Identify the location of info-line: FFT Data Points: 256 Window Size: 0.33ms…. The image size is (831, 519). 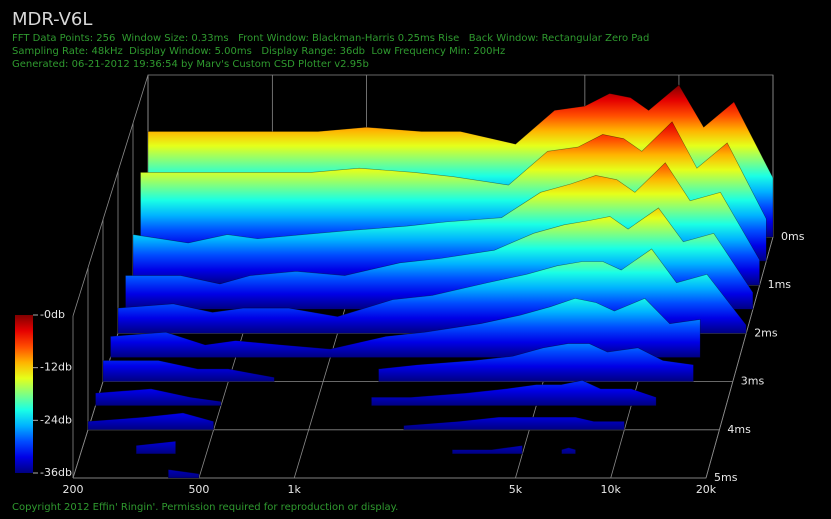
(330, 38).